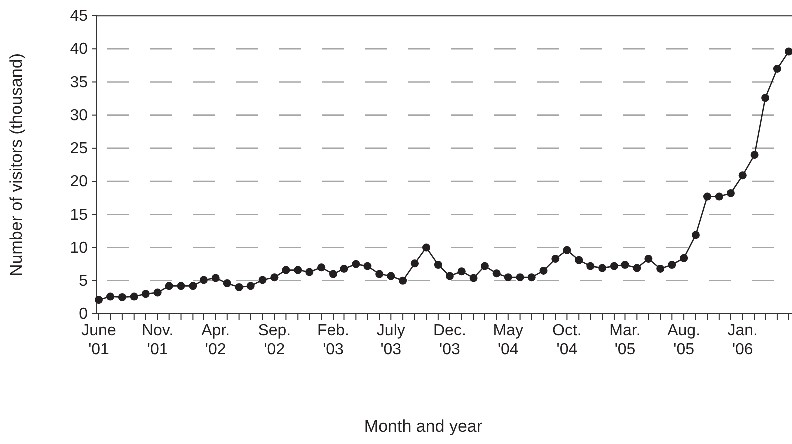 The width and height of the screenshot is (792, 444). Describe the element at coordinates (83, 315) in the screenshot. I see `y-tick-label: 0` at that location.